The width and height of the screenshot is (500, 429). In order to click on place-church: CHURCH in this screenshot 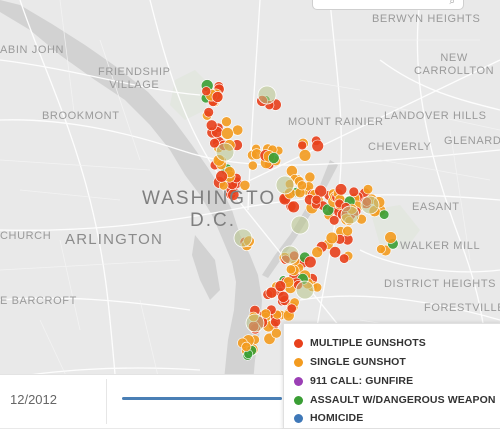, I will do `click(26, 236)`.